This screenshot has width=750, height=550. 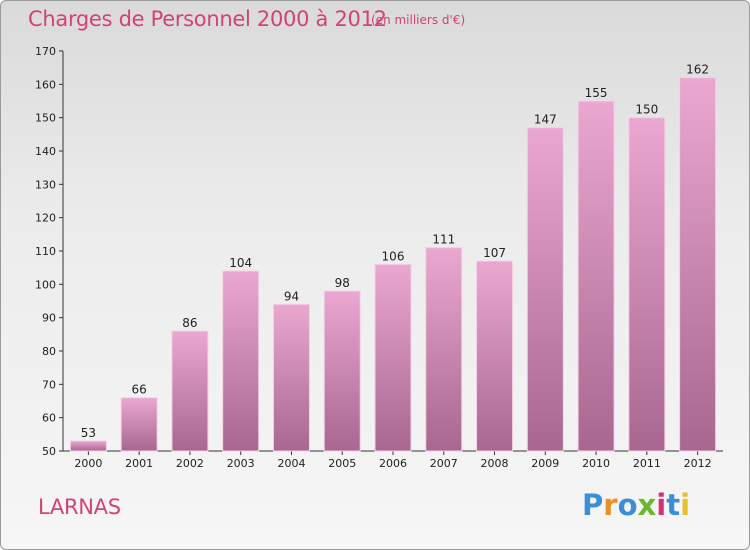 What do you see at coordinates (494, 253) in the screenshot?
I see `value-label-2008: 107` at bounding box center [494, 253].